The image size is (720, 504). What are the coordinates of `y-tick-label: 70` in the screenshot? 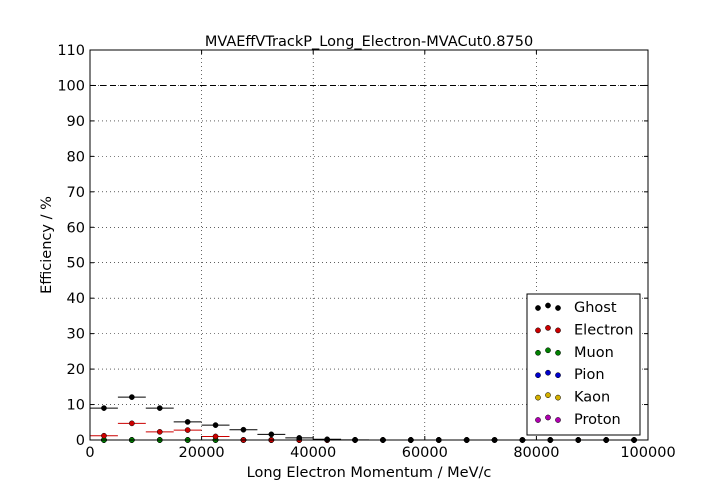 It's located at (76, 193).